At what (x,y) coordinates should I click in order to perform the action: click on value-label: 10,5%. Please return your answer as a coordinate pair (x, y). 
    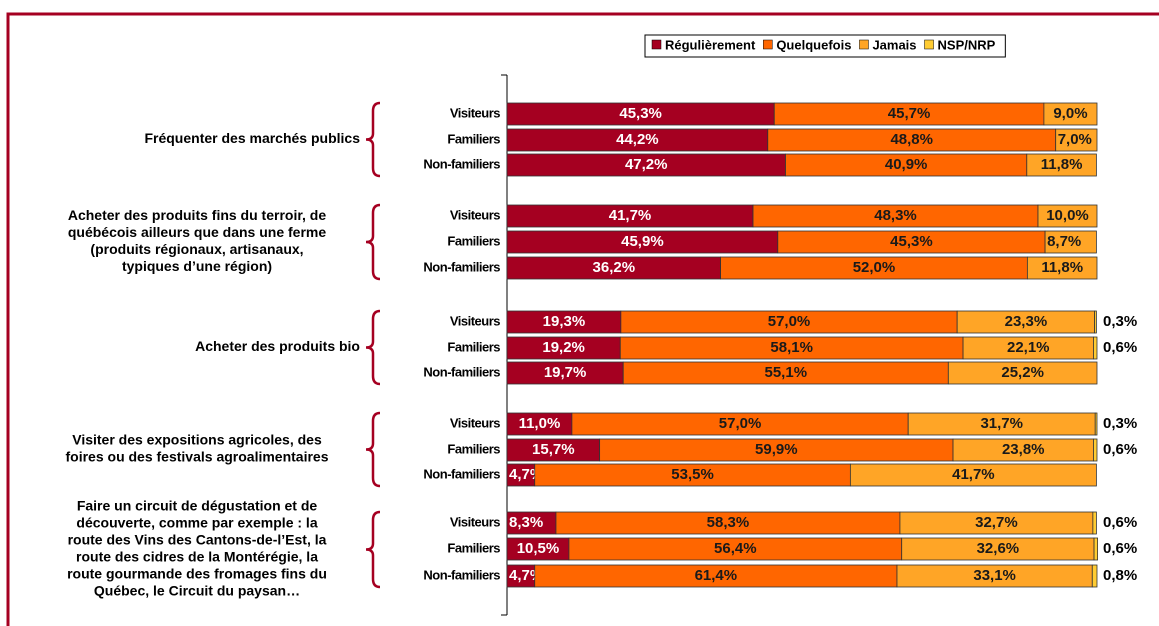
    Looking at the image, I should click on (538, 548).